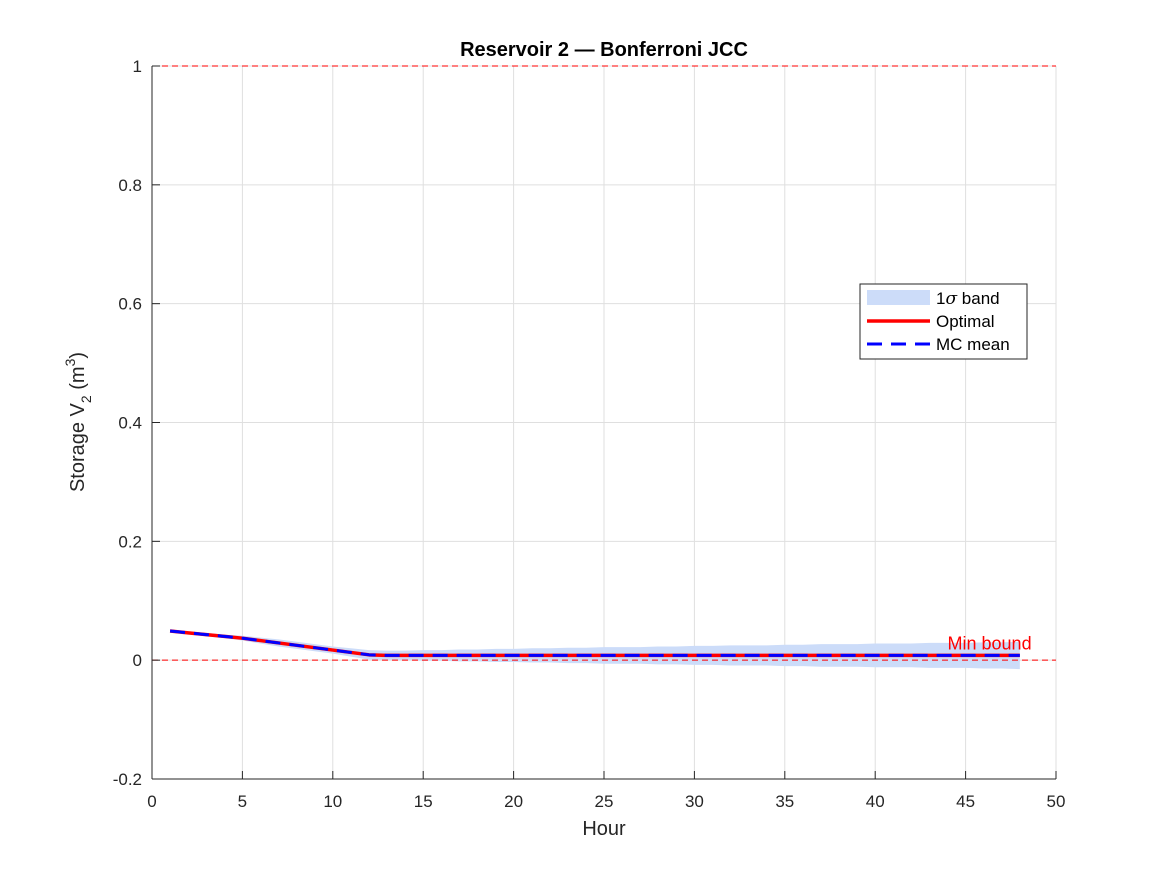 The width and height of the screenshot is (1167, 875). What do you see at coordinates (604, 50) in the screenshot?
I see `chart-title: Reservoir 2 — Bonferroni JCC` at bounding box center [604, 50].